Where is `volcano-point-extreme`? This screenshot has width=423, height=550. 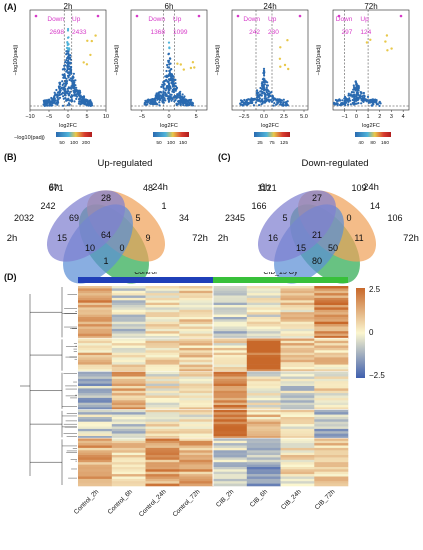 volcano-point-extreme is located at coordinates (401, 16).